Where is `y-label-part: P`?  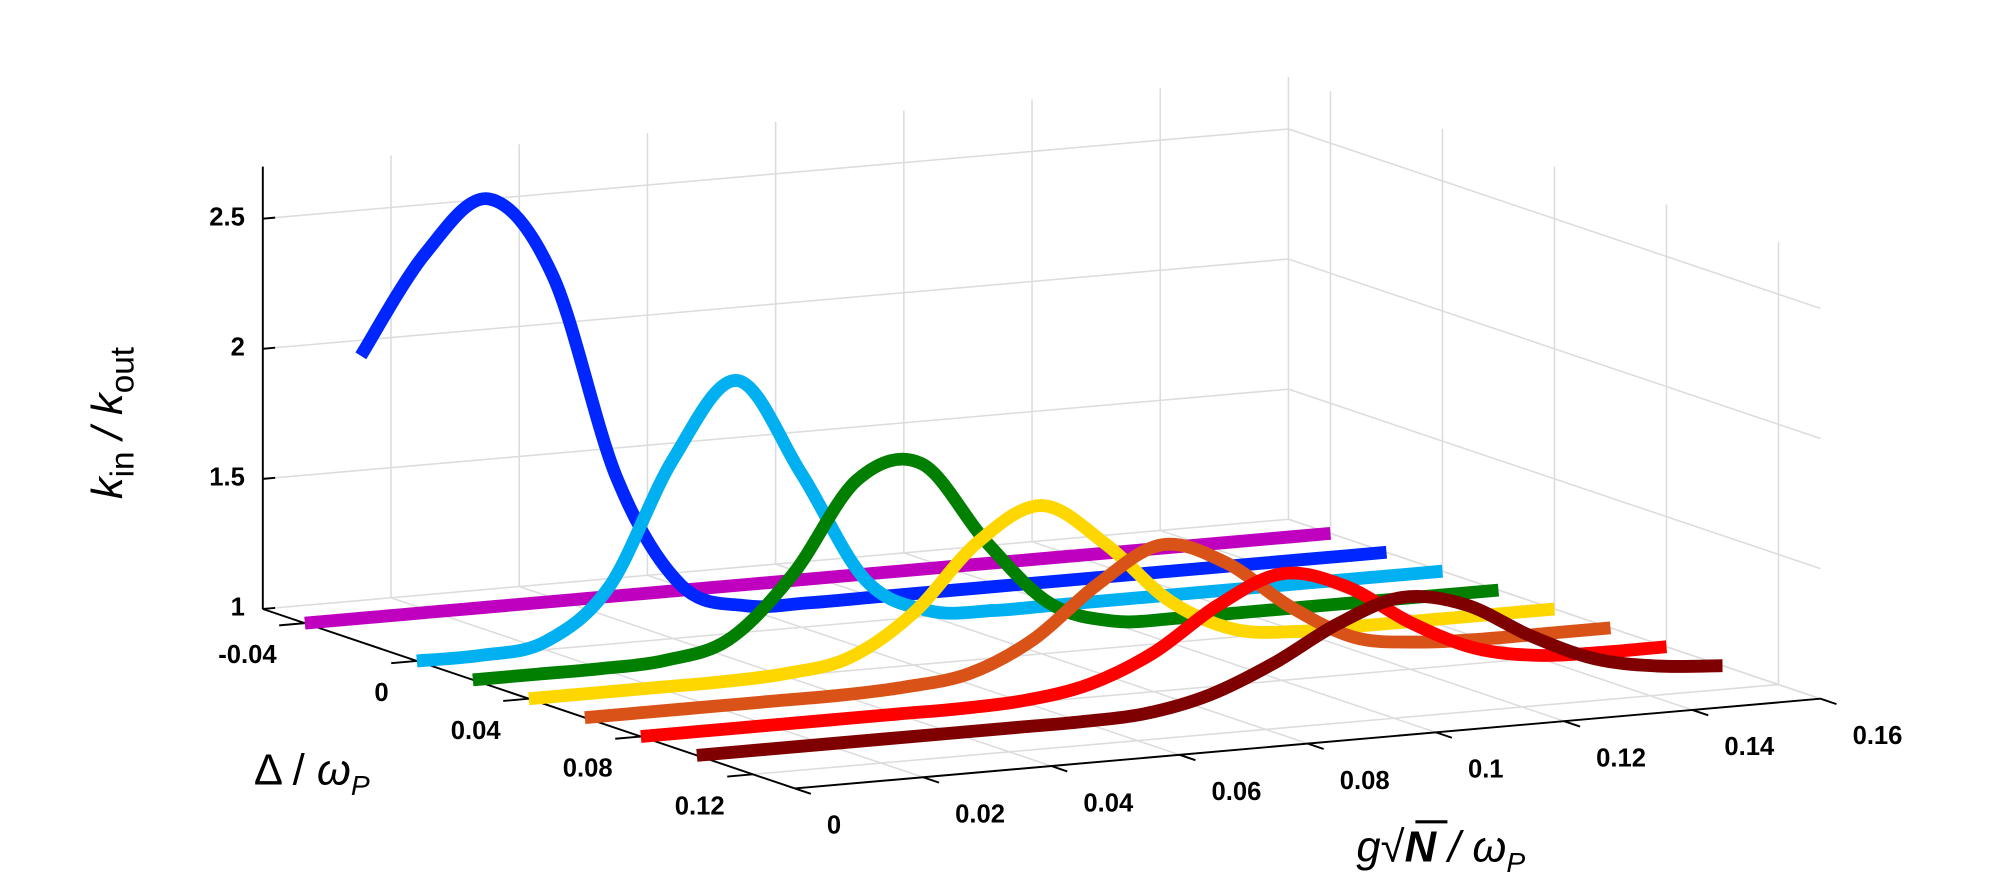 y-label-part: P is located at coordinates (360, 785).